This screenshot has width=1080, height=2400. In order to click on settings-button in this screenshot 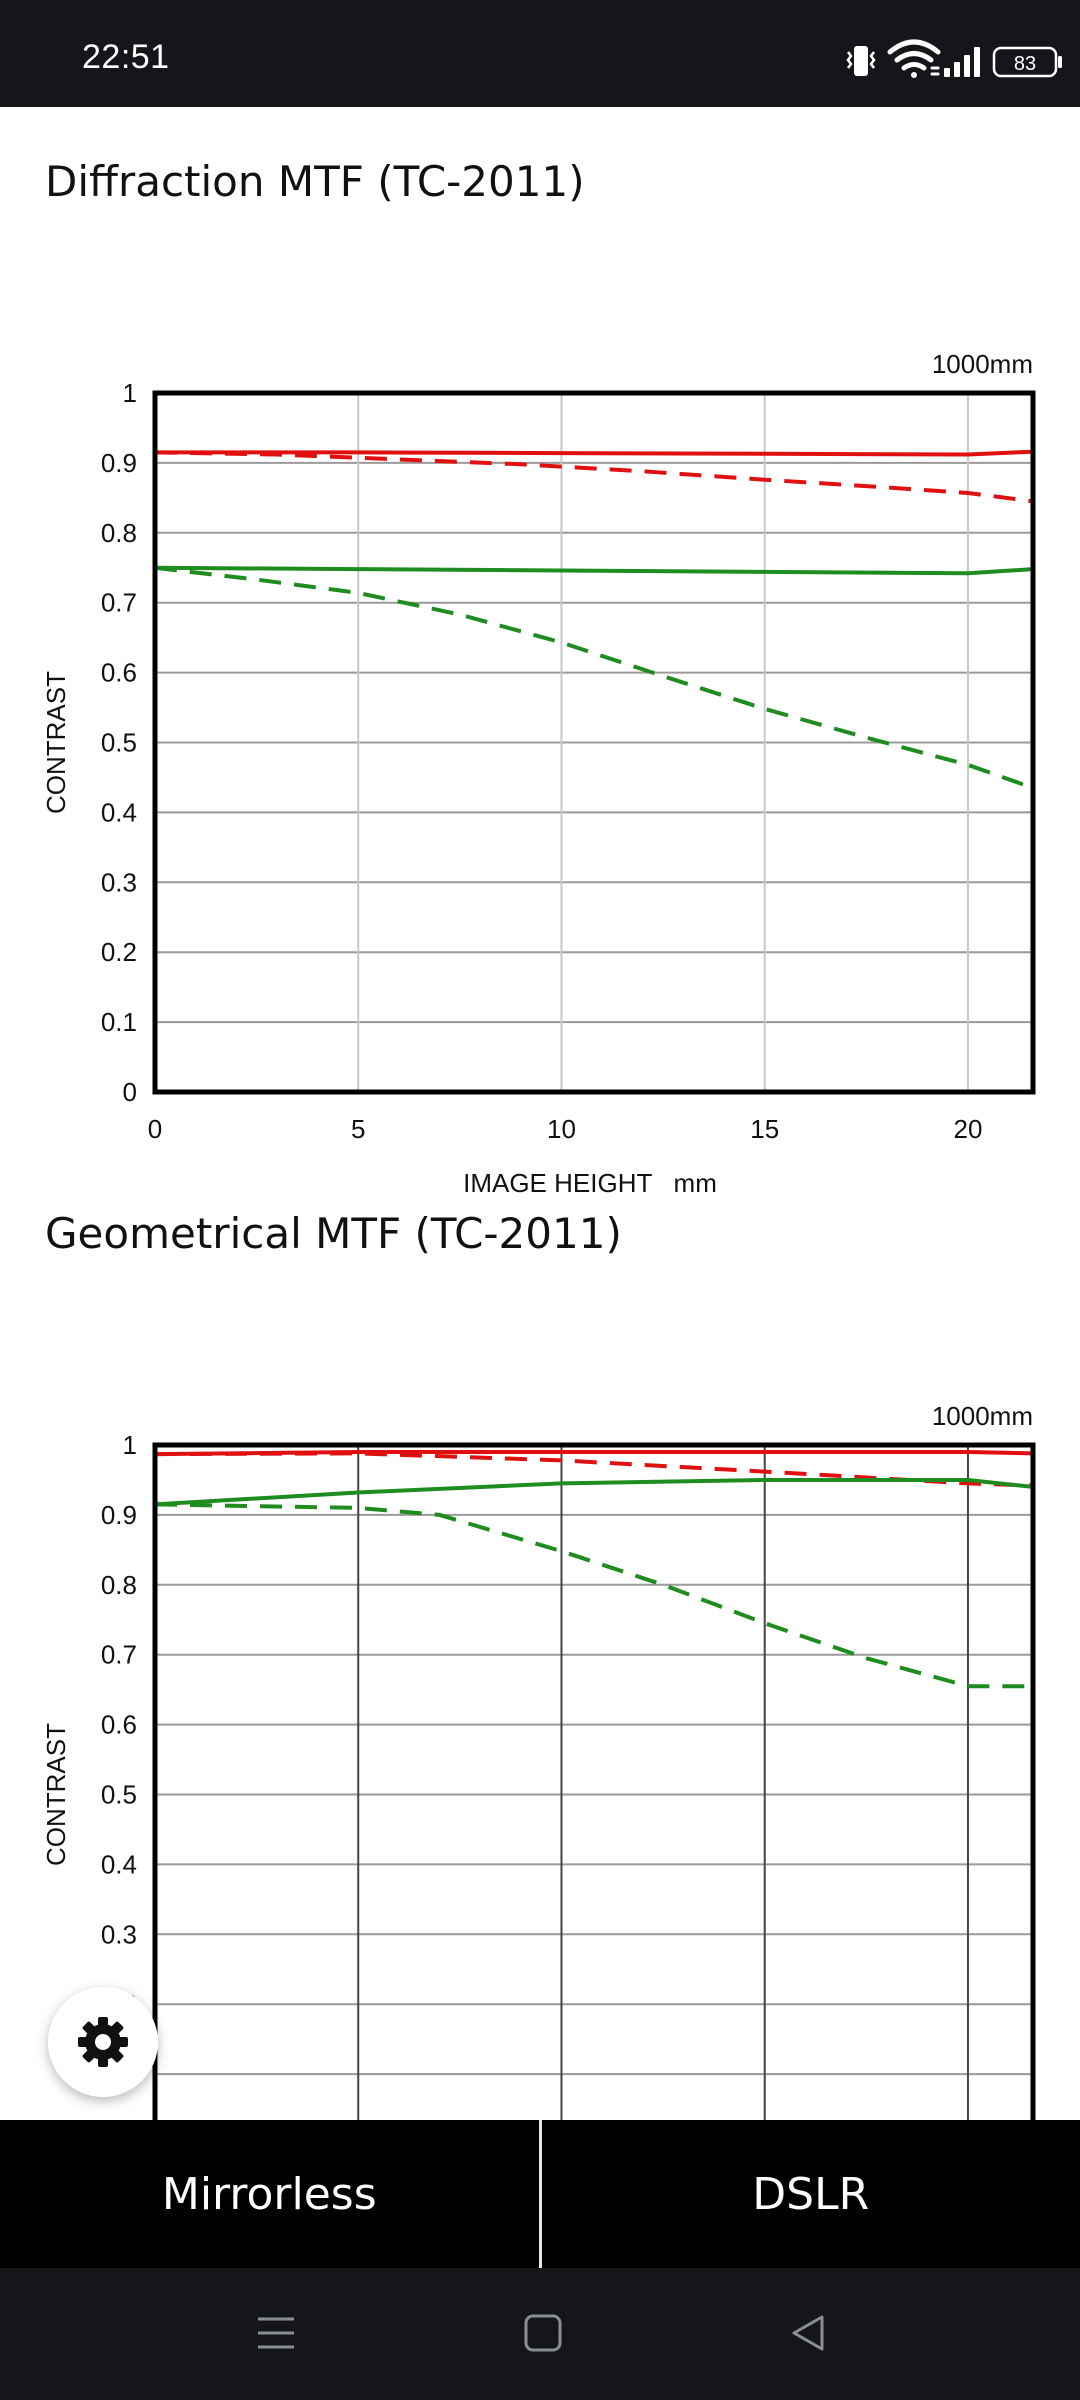, I will do `click(103, 2042)`.